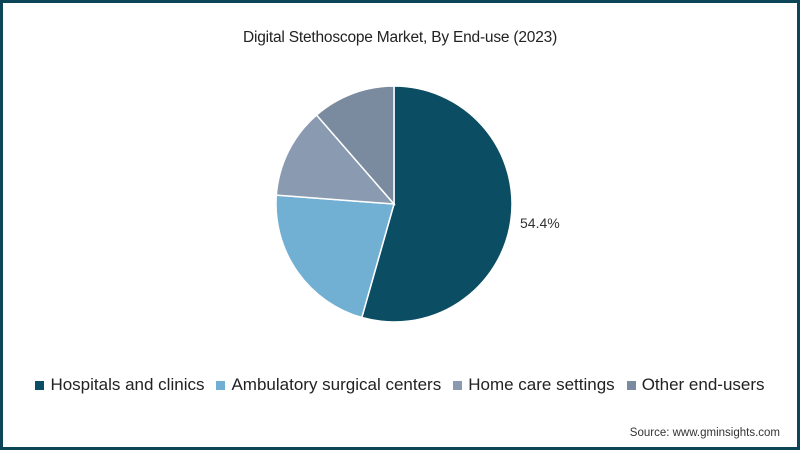  What do you see at coordinates (704, 433) in the screenshot?
I see `source-note: Source: www.gminsights.com` at bounding box center [704, 433].